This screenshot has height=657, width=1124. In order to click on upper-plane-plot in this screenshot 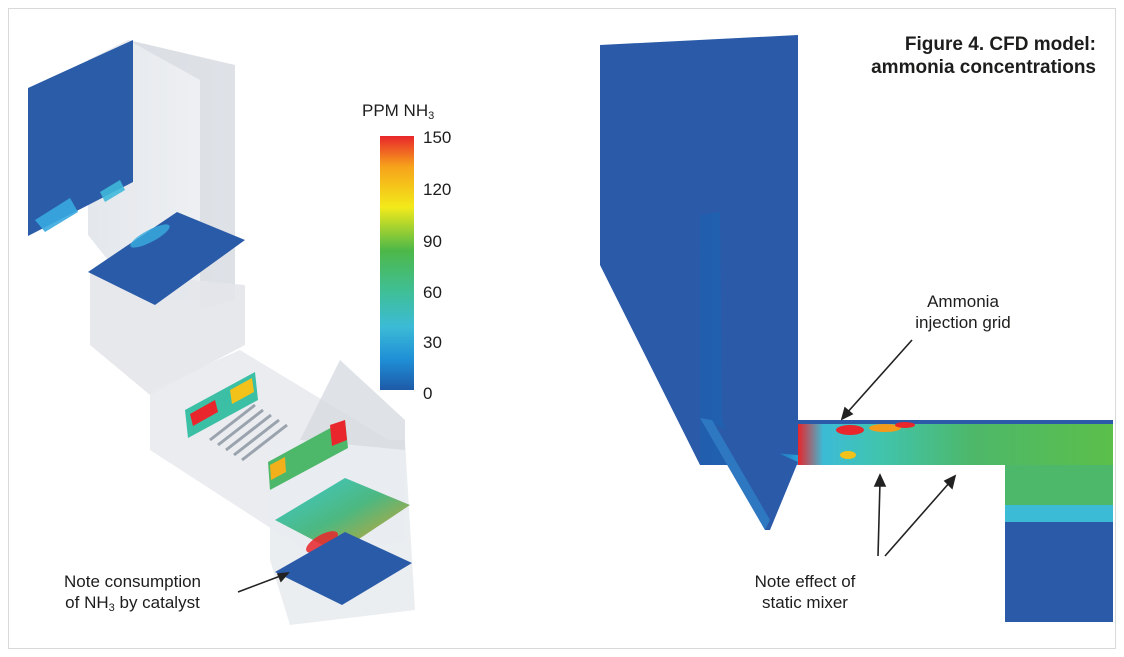, I will do `click(166, 258)`.